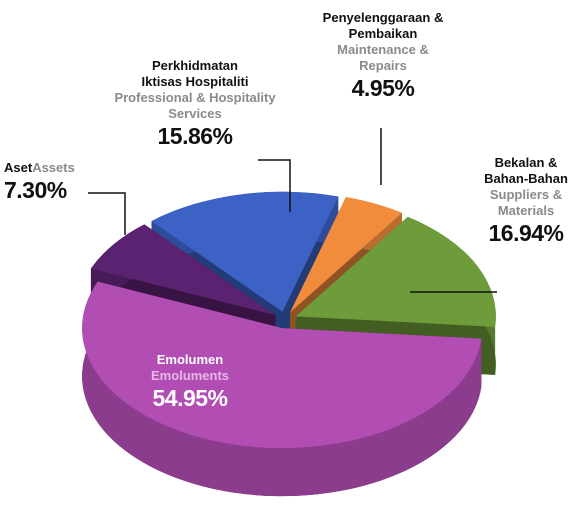 This screenshot has width=582, height=506. Describe the element at coordinates (526, 170) in the screenshot. I see `label-ms: Bekalan & Bahan-Bahan` at that location.